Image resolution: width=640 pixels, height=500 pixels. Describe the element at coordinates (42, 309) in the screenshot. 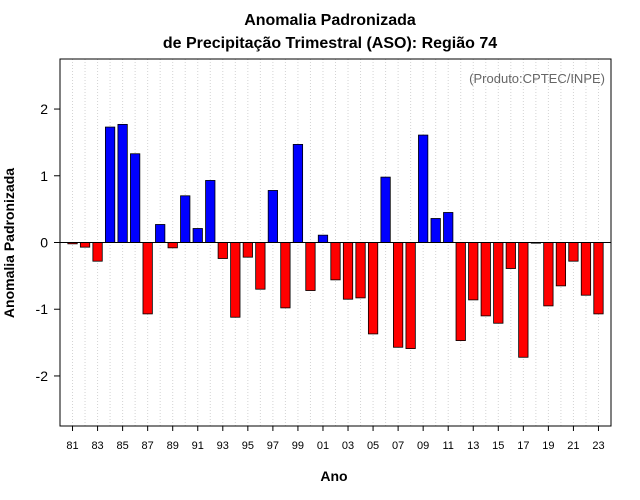

I see `y-tick-label: -1` at that location.